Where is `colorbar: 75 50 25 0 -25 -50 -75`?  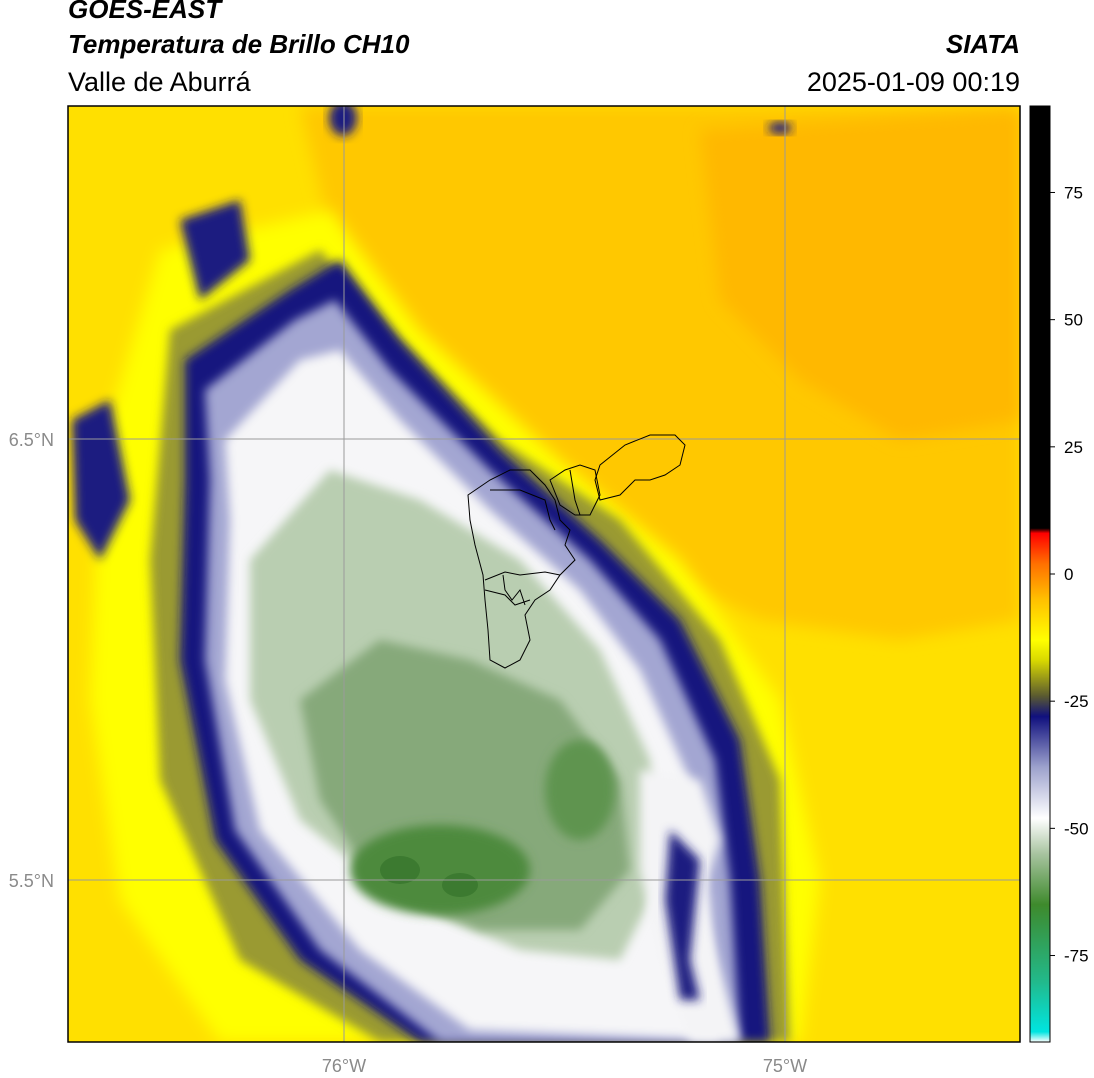
colorbar: 75 50 25 0 -25 -50 -75 is located at coordinates (1059, 574).